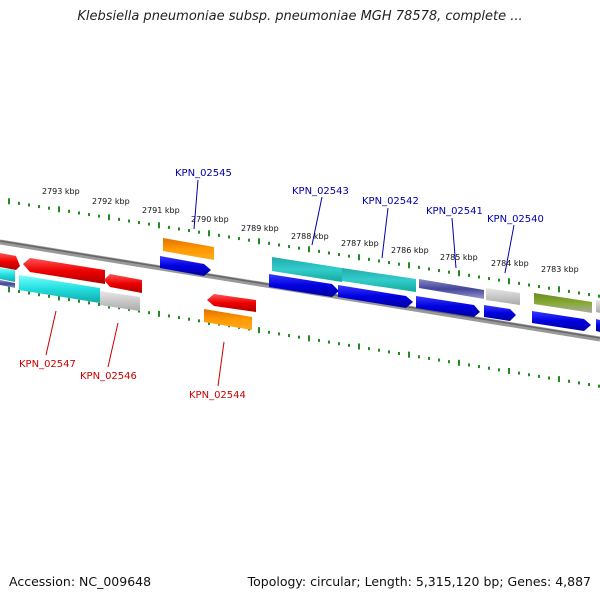 Image resolution: width=600 pixels, height=600 pixels. What do you see at coordinates (560, 269) in the screenshot?
I see `kbp-label: 2783 kbp` at bounding box center [560, 269].